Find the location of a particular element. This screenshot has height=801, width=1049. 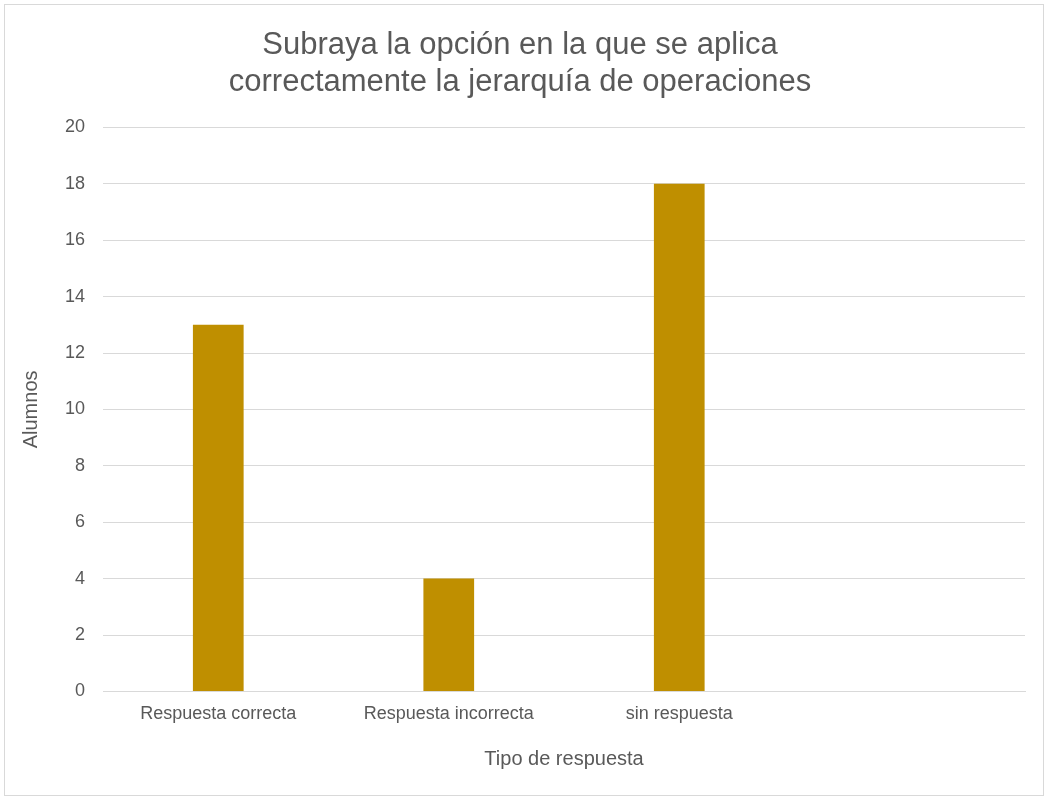

y-tick-label: 8 is located at coordinates (80, 464).